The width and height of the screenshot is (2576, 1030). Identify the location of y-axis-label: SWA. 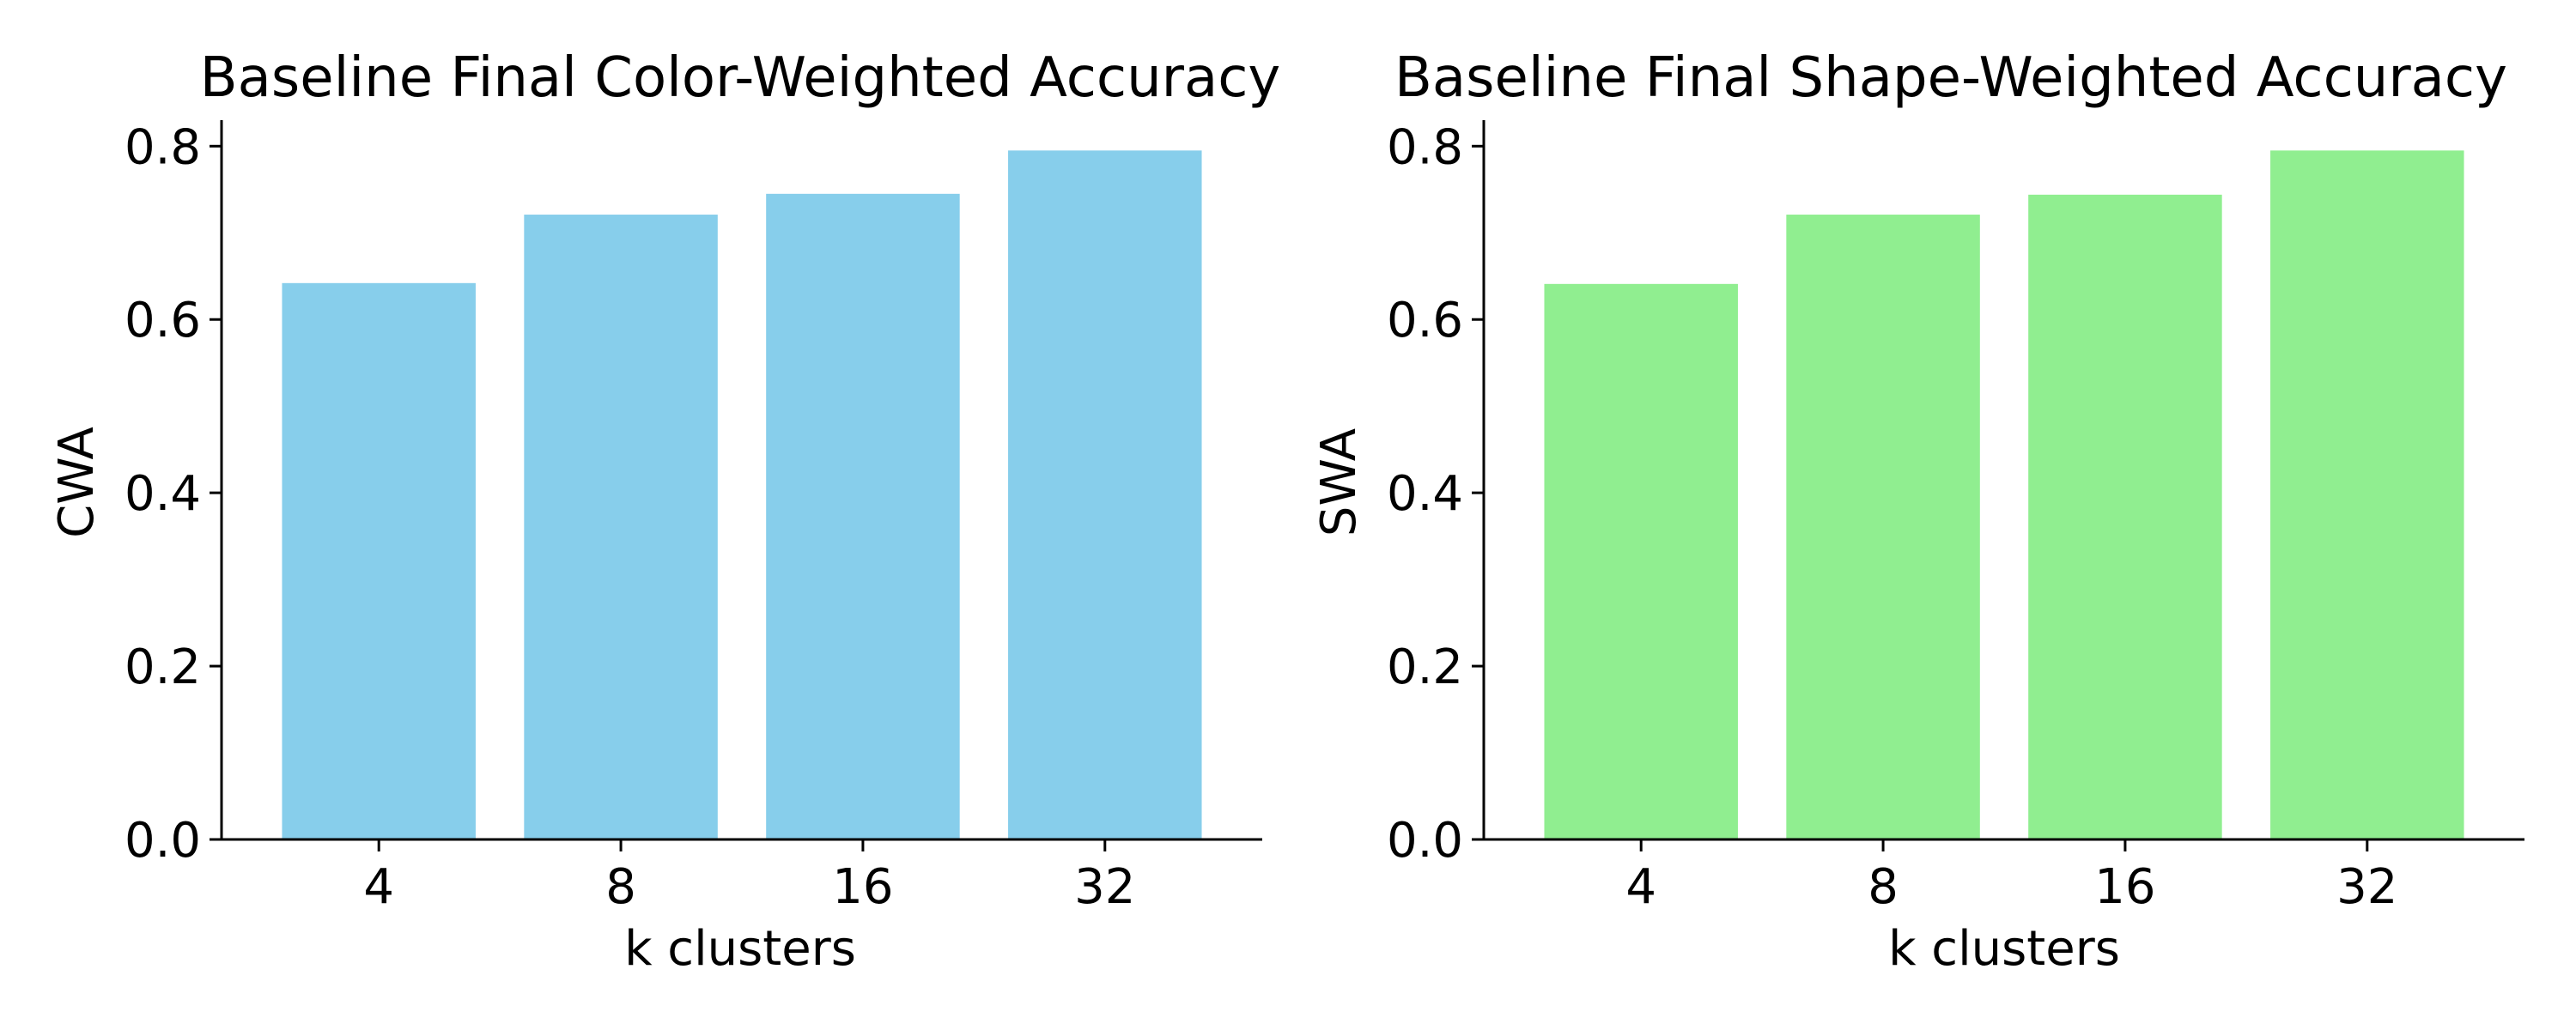
(1339, 482).